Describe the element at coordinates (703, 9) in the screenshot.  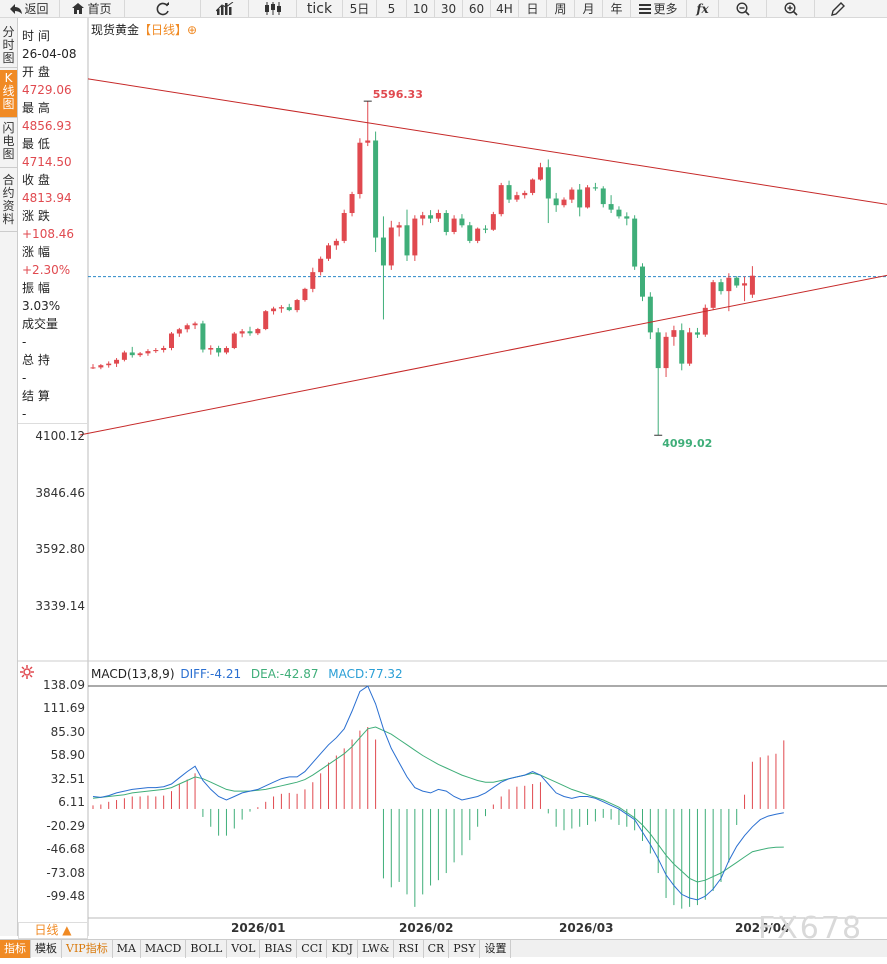
I see `formula-button: fx` at that location.